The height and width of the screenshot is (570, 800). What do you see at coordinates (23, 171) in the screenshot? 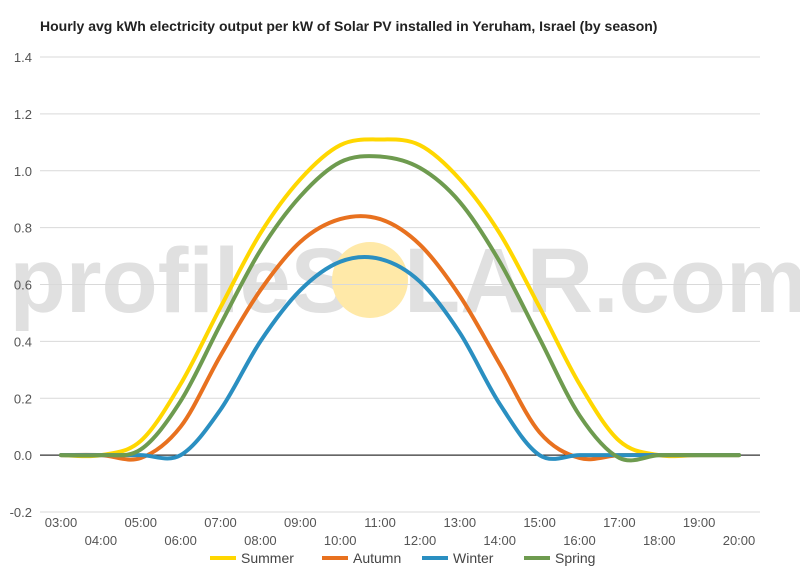
I see `y-tick-label: 1.0` at bounding box center [23, 171].